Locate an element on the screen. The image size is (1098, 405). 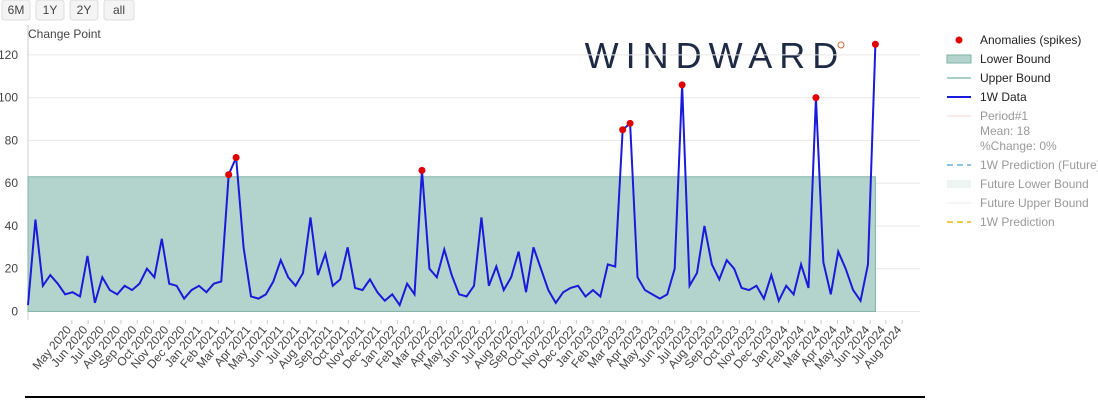
y-tick-label: 120 is located at coordinates (9, 55).